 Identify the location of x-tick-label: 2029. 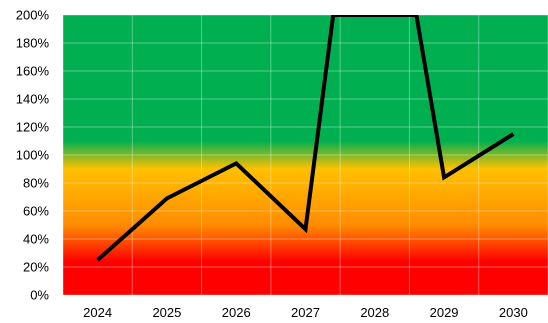
(444, 312).